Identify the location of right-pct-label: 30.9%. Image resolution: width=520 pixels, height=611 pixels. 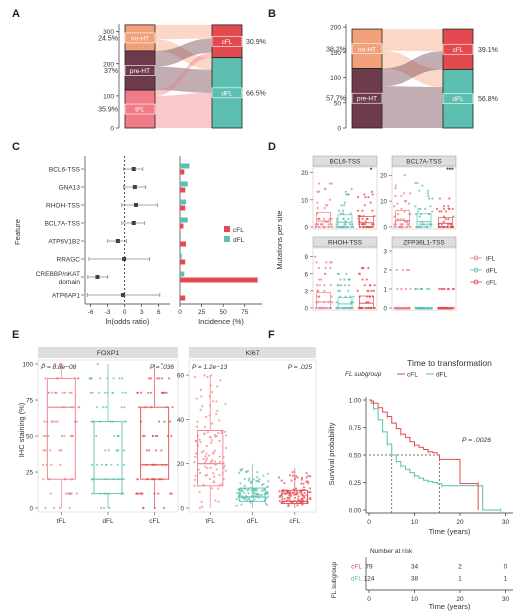
(256, 42).